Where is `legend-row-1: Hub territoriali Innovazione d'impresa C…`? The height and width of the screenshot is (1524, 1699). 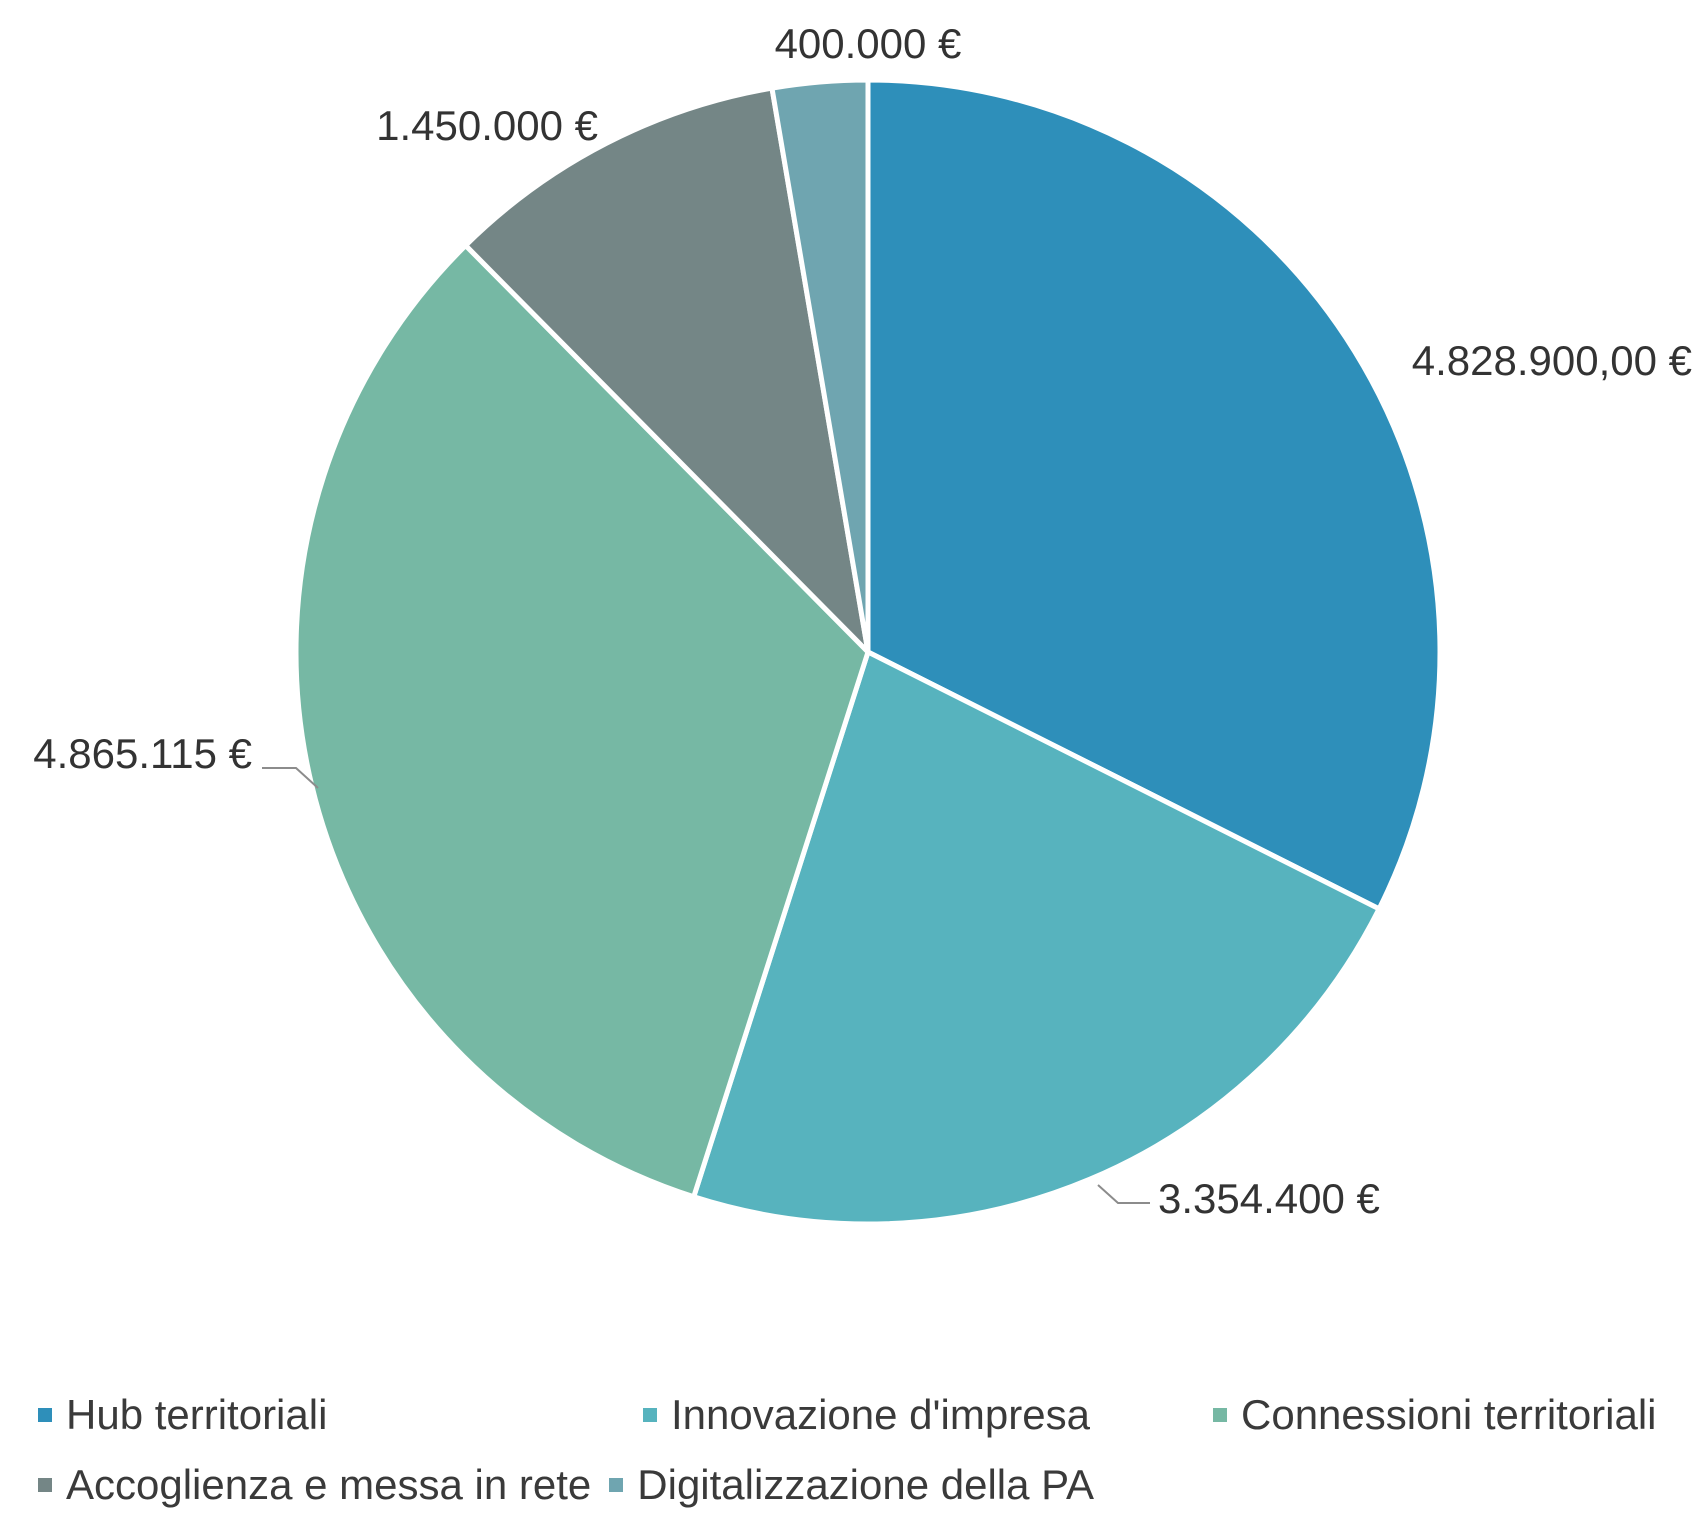 legend-row-1: Hub territoriali Innovazione d'impresa C… is located at coordinates (858, 1415).